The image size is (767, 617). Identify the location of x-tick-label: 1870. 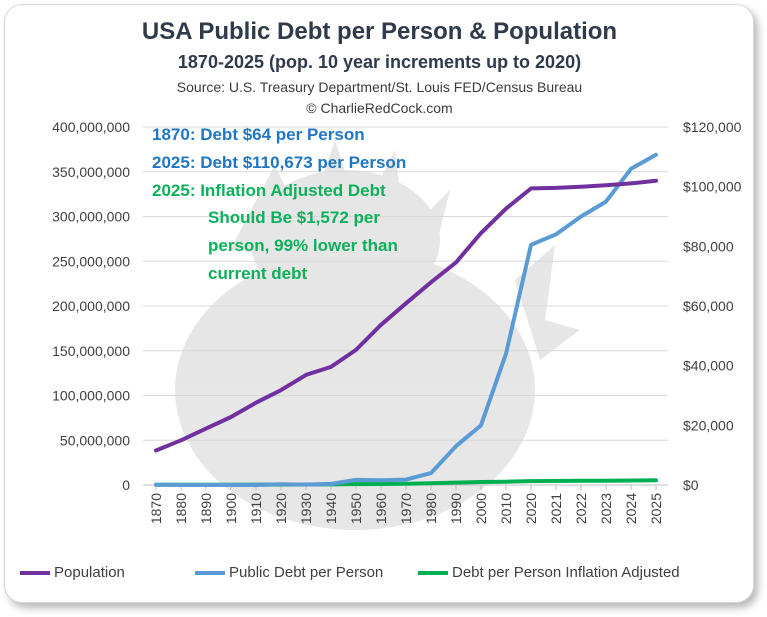
(156, 508).